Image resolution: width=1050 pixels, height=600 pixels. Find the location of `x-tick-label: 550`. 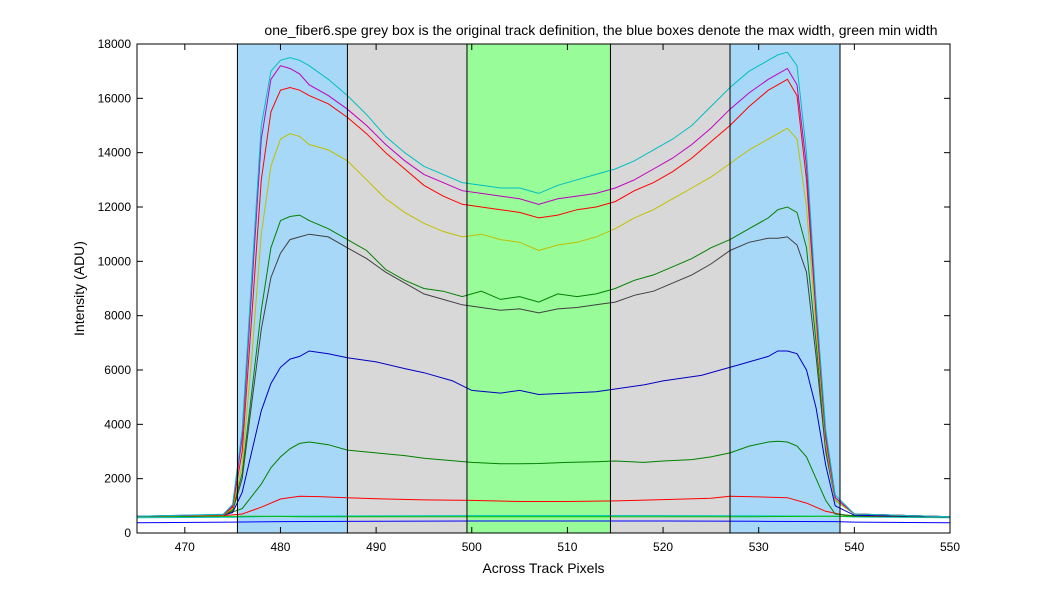

x-tick-label: 550 is located at coordinates (950, 547).